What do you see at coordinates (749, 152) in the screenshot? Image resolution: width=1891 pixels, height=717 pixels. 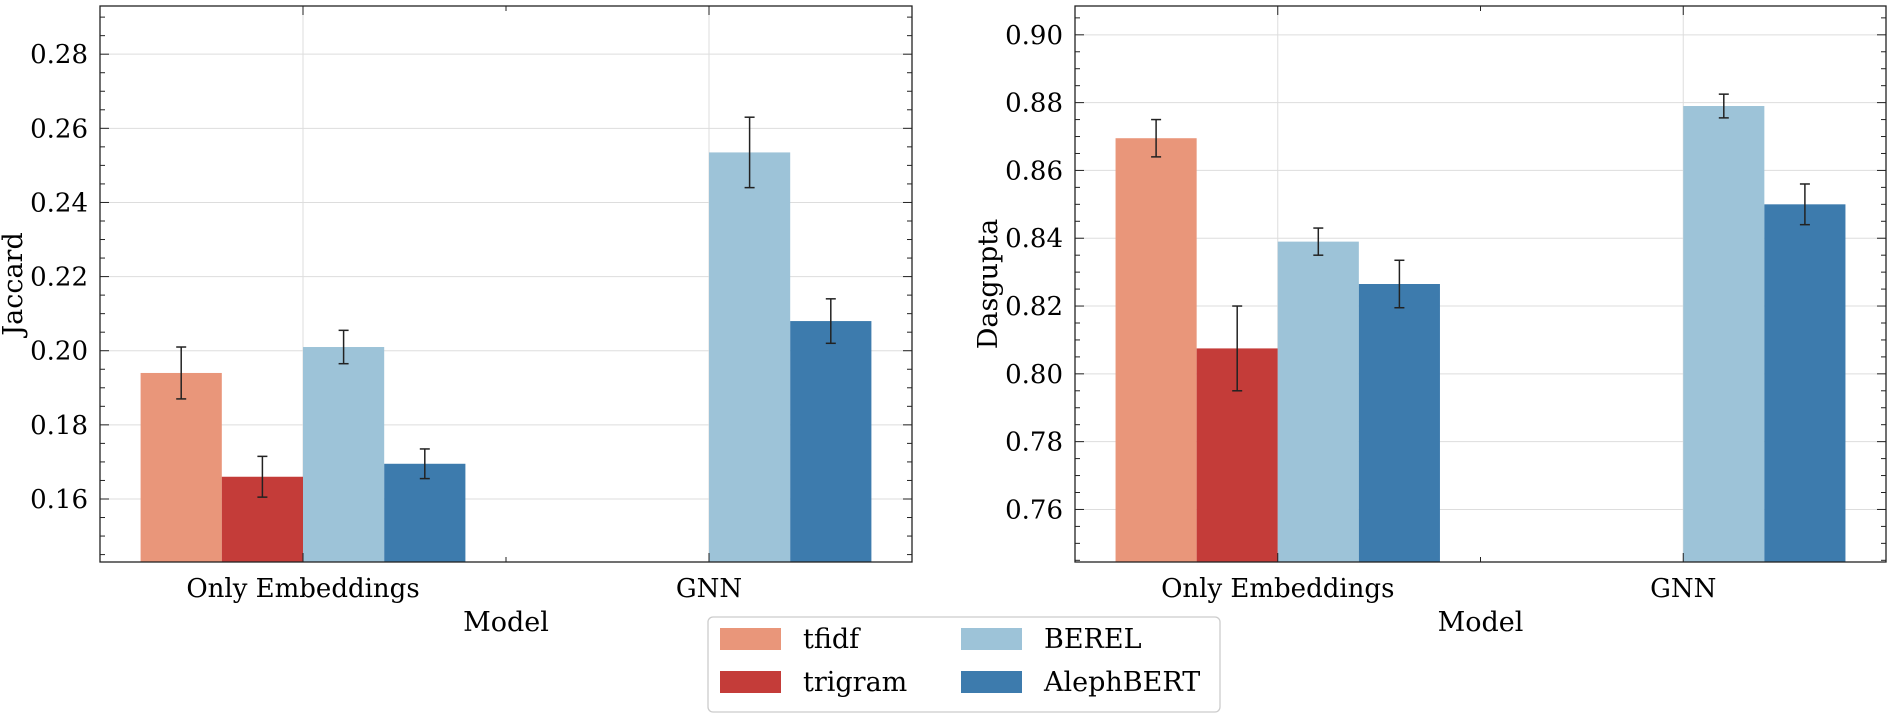 I see `jaccard-errorbar-berel-gnn` at bounding box center [749, 152].